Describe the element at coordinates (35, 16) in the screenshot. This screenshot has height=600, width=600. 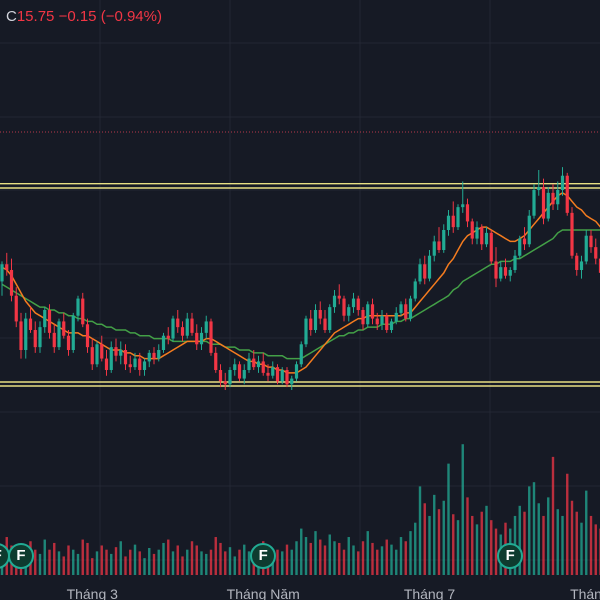
I see `close-value: 15.75` at that location.